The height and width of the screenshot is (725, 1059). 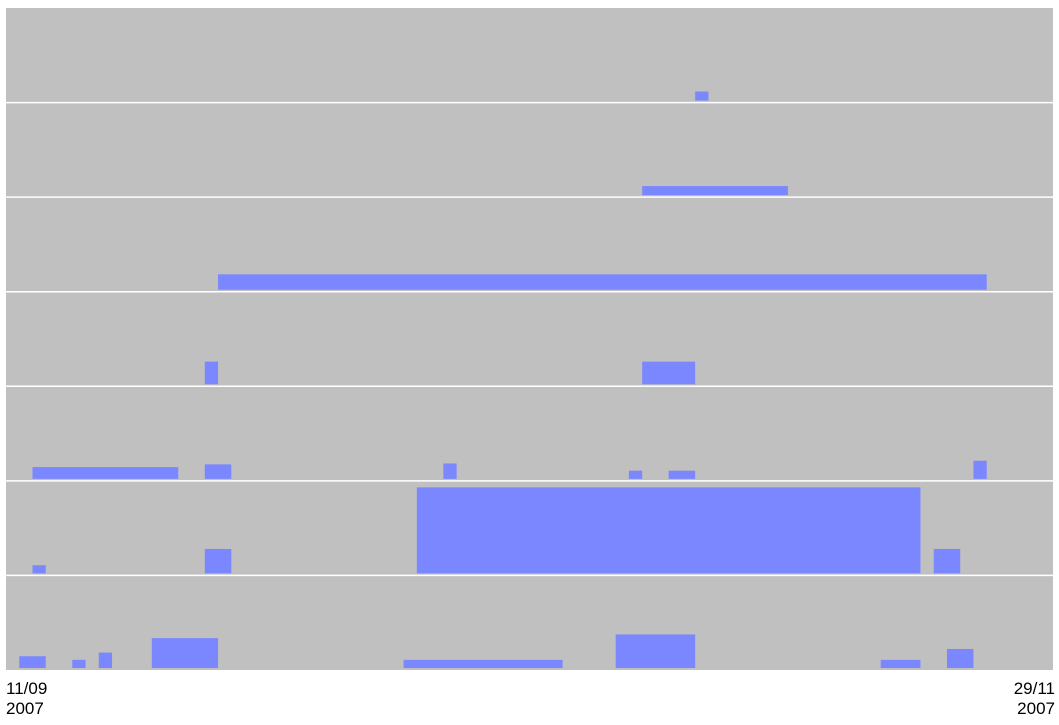 What do you see at coordinates (1036, 708) in the screenshot?
I see `x-axis-end-year: 2007` at bounding box center [1036, 708].